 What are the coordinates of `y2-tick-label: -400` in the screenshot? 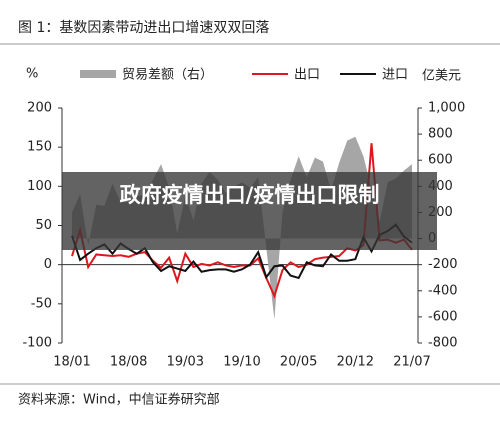 It's located at (443, 290).